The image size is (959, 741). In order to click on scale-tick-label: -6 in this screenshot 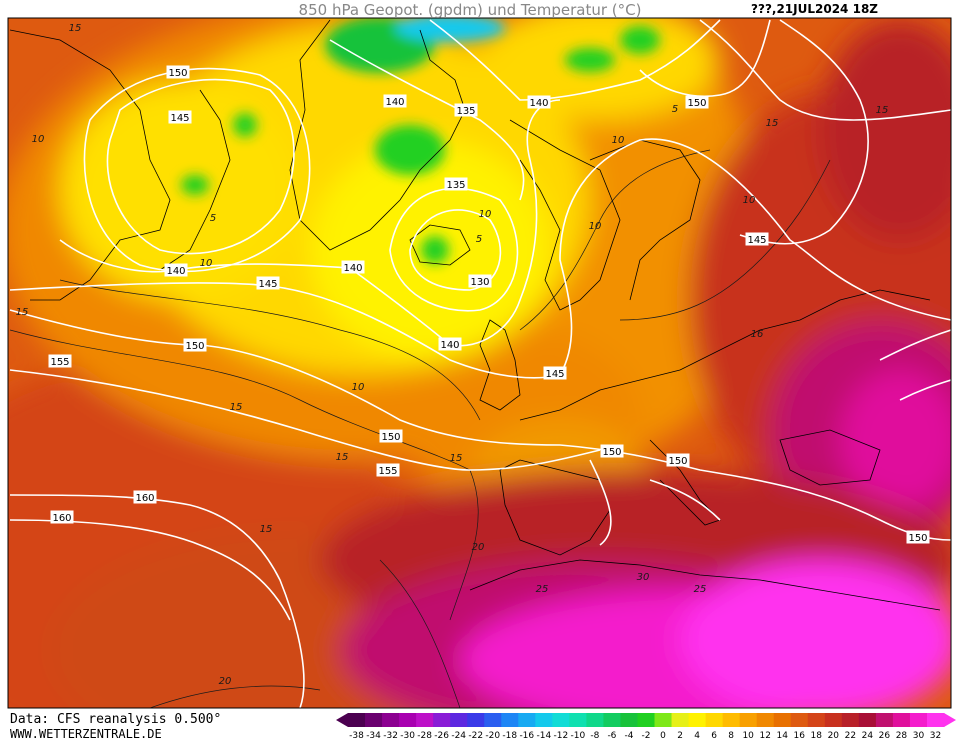, I will do `click(611, 736)`.